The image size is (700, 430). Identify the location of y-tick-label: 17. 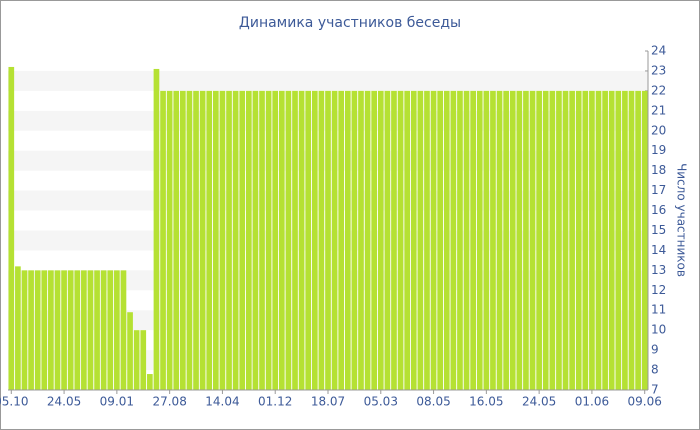
(658, 190).